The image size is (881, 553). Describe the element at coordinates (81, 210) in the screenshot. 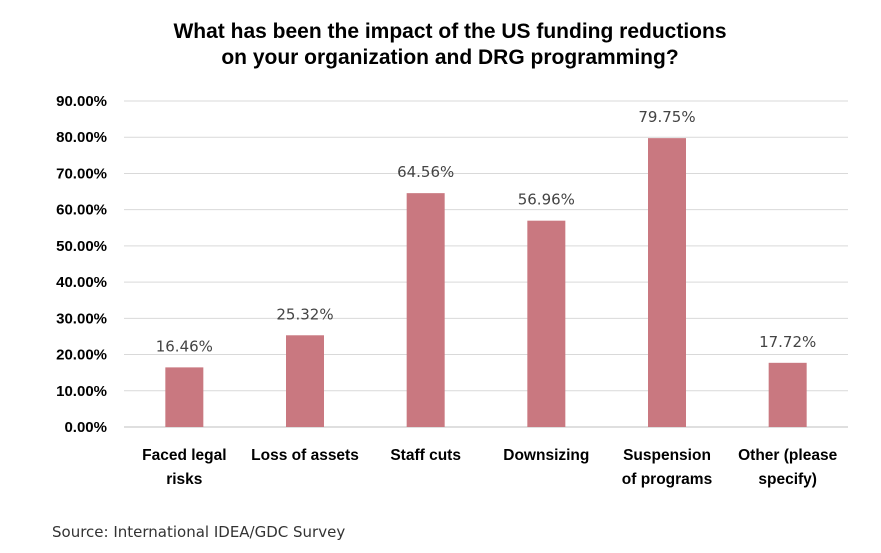

I see `y-tick-label: 60.00%` at that location.